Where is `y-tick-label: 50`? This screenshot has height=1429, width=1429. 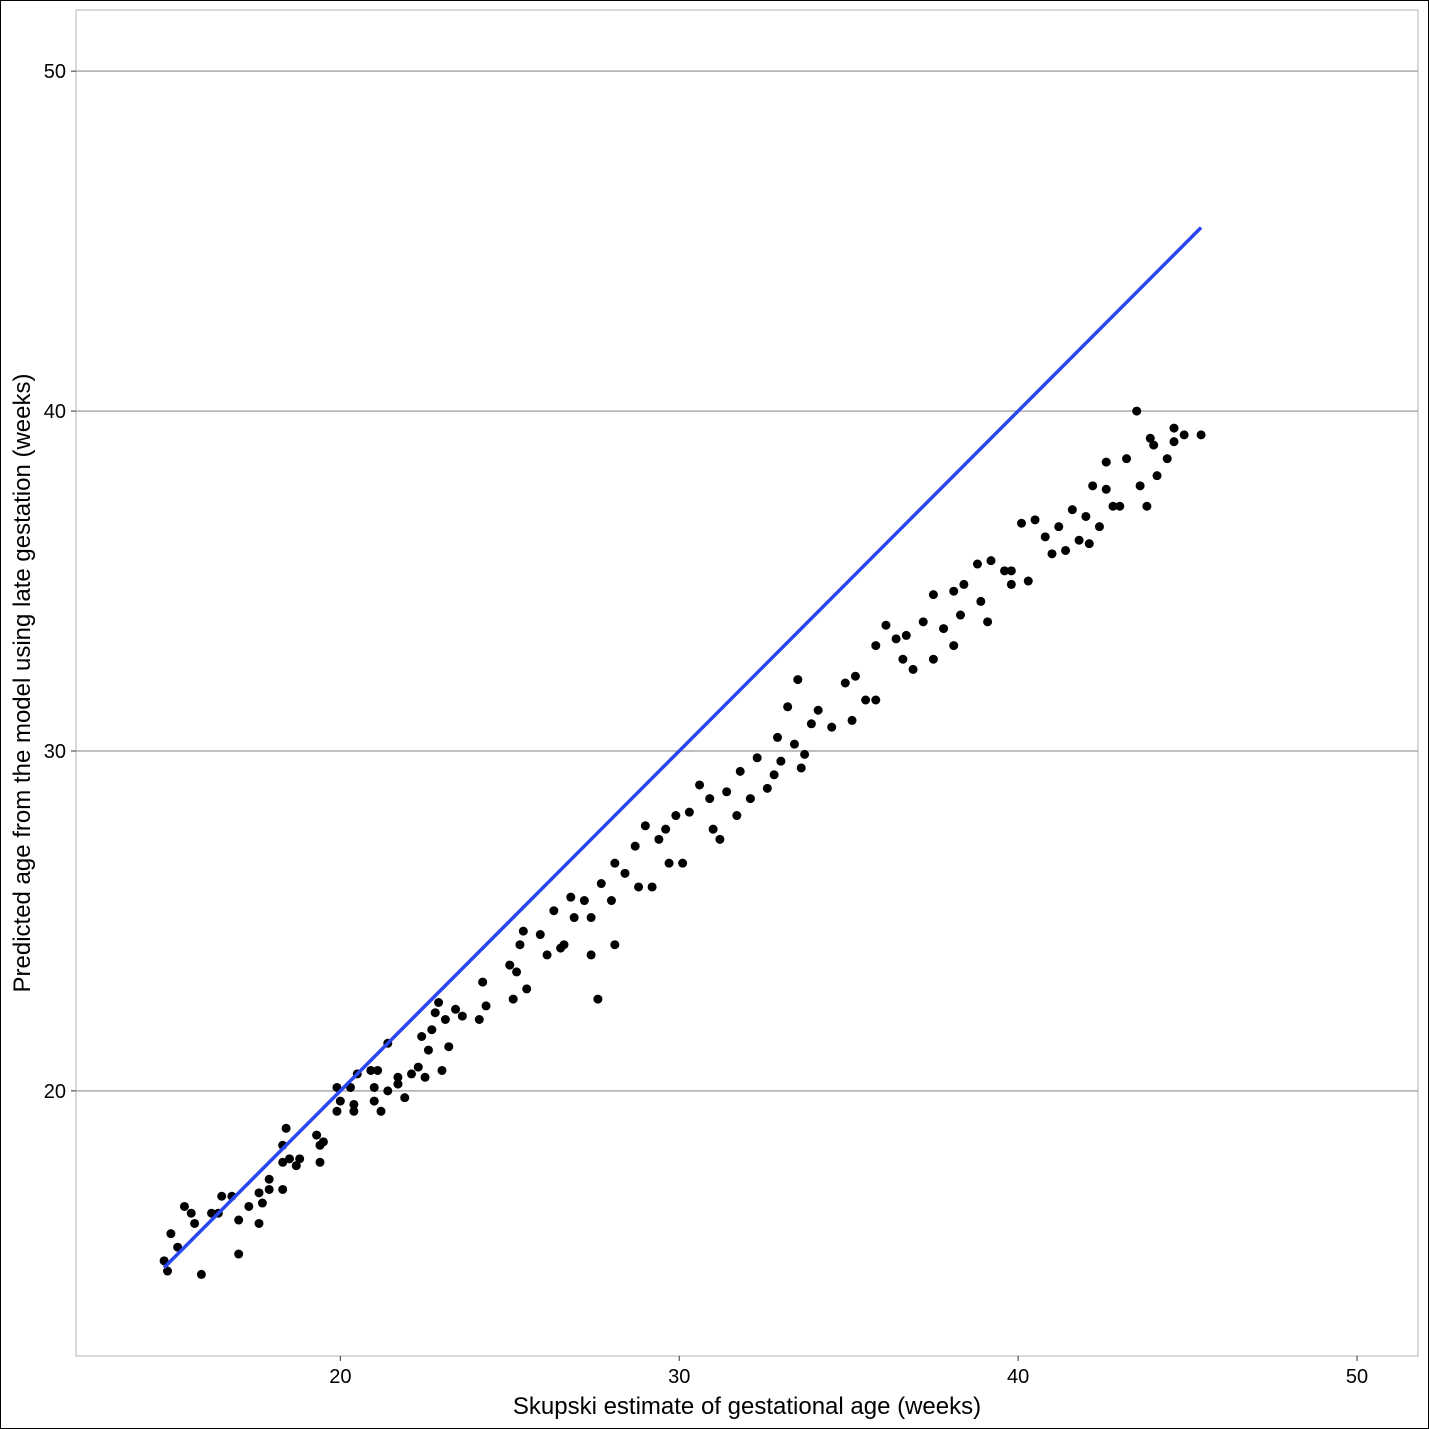
y-tick-label: 50 is located at coordinates (55, 72).